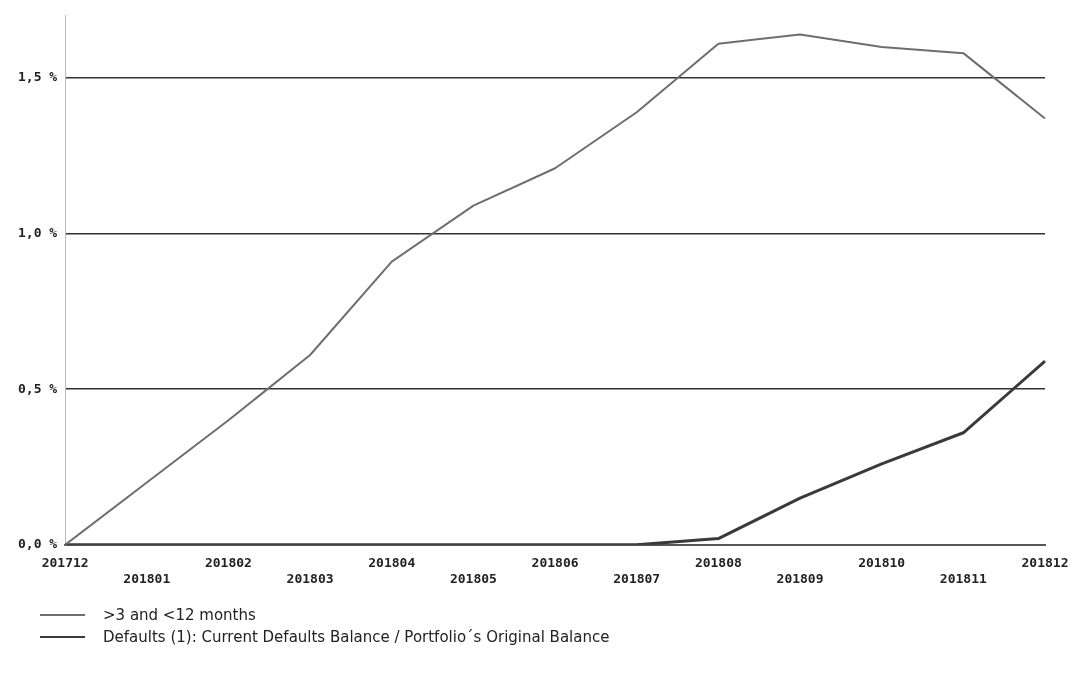 The height and width of the screenshot is (681, 1085). I want to click on x-tick-label: 201804, so click(392, 562).